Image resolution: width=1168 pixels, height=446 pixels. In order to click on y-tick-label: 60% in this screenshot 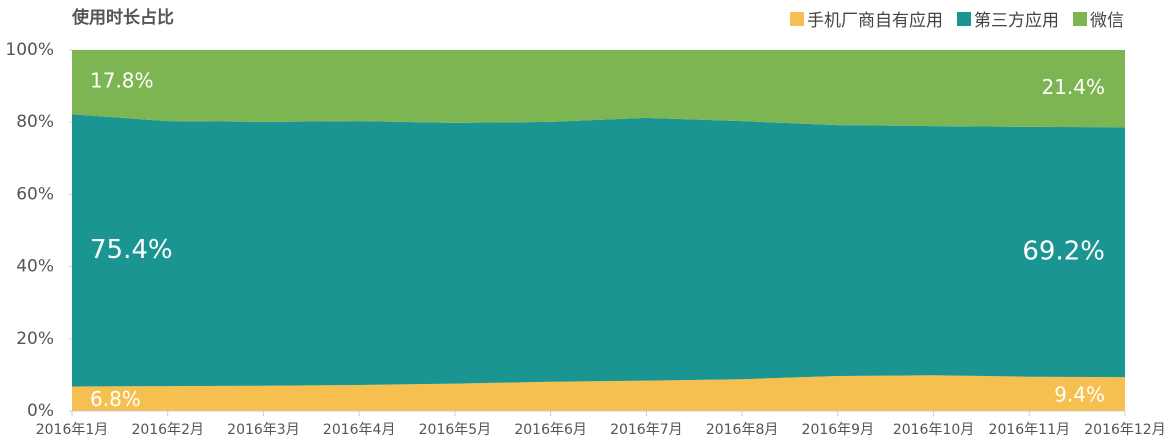, I will do `click(35, 194)`.